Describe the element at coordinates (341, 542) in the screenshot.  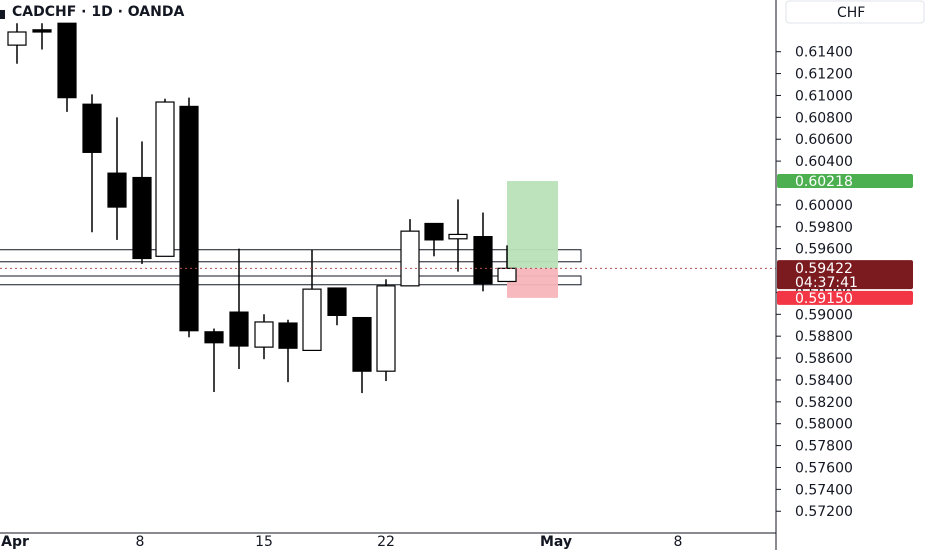
I see `time-axis-ticks: Apr 8 15 22 May 8` at that location.